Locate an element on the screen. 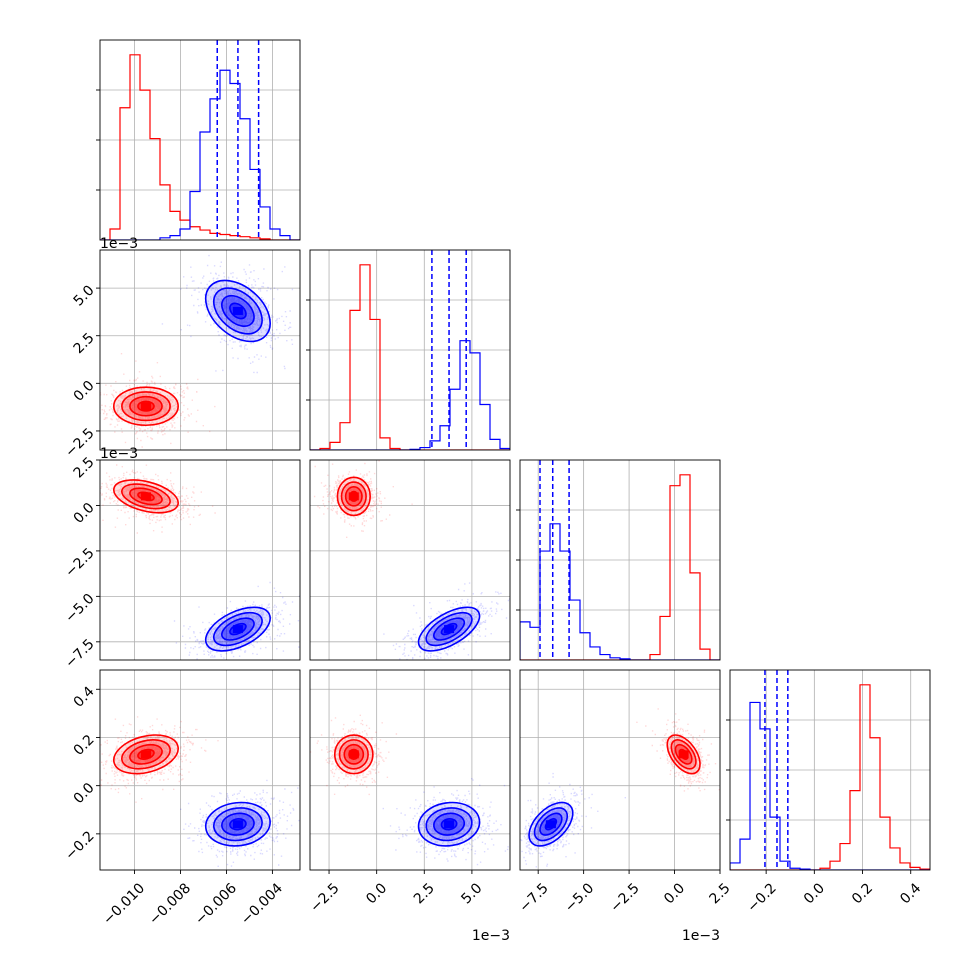 The width and height of the screenshot is (970, 970). y-tick-label: −7.5 is located at coordinates (79, 653).